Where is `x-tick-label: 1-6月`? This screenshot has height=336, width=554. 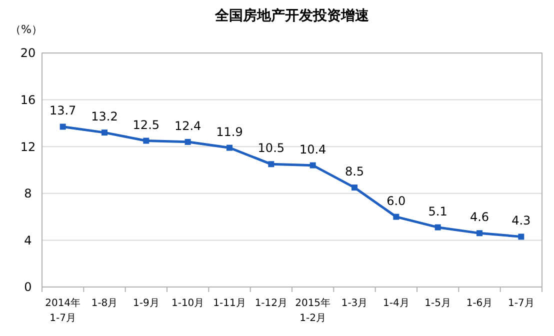
x-tick-label: 1-6月 is located at coordinates (479, 303).